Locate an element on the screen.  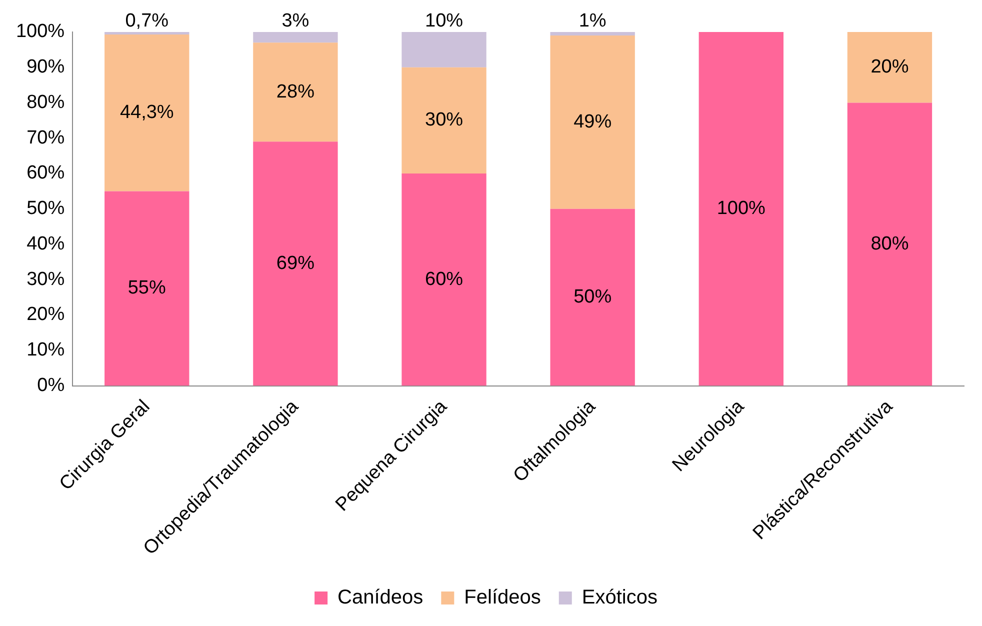
data-label: 20% is located at coordinates (889, 67).